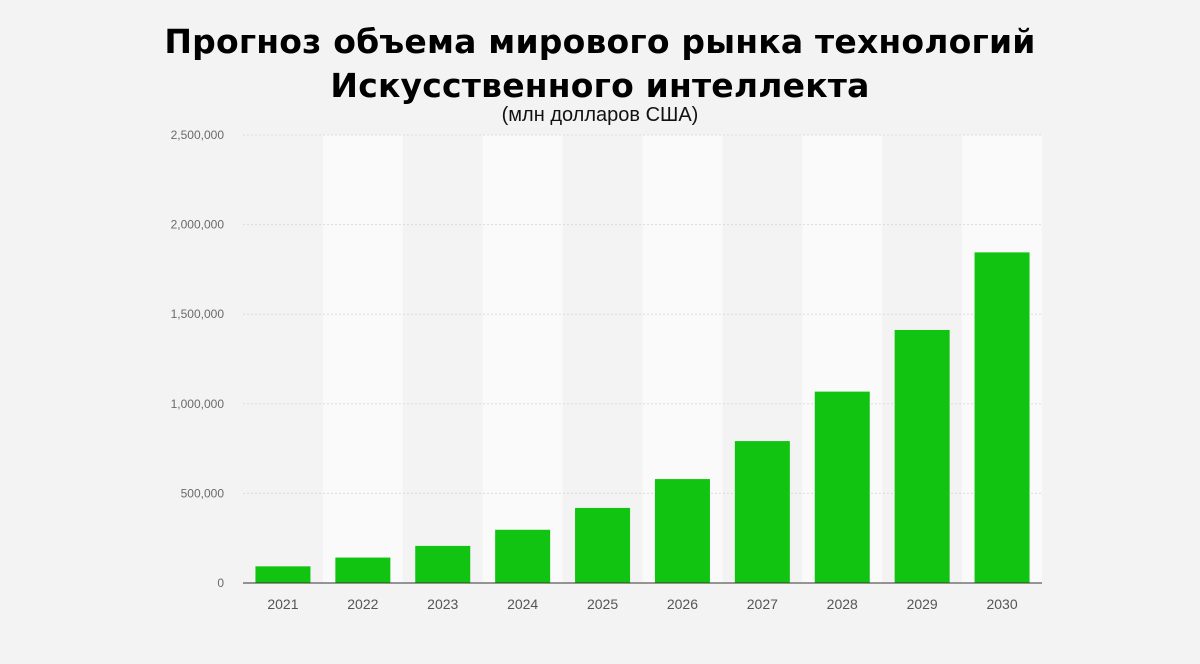 Image resolution: width=1200 pixels, height=664 pixels. What do you see at coordinates (762, 604) in the screenshot?
I see `x-tick-label: 2027` at bounding box center [762, 604].